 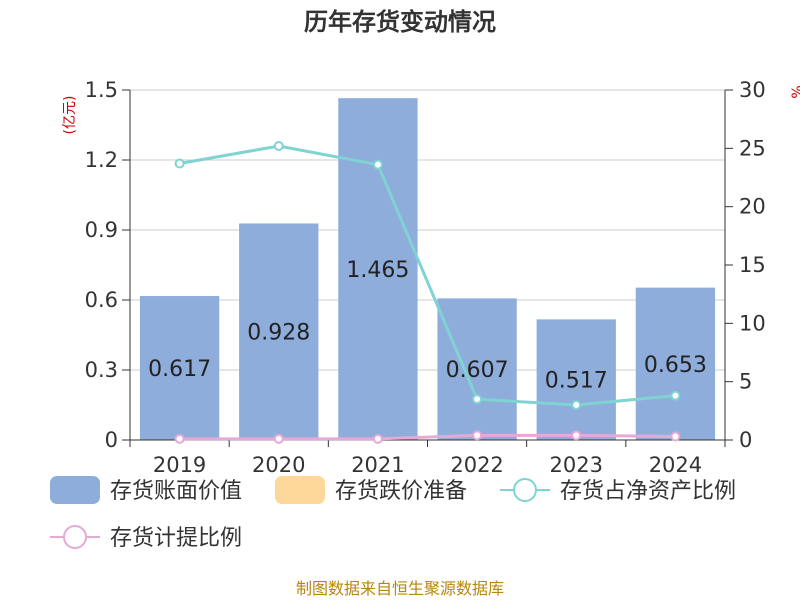 I want to click on bar-value-label: 0.517, so click(x=576, y=381).